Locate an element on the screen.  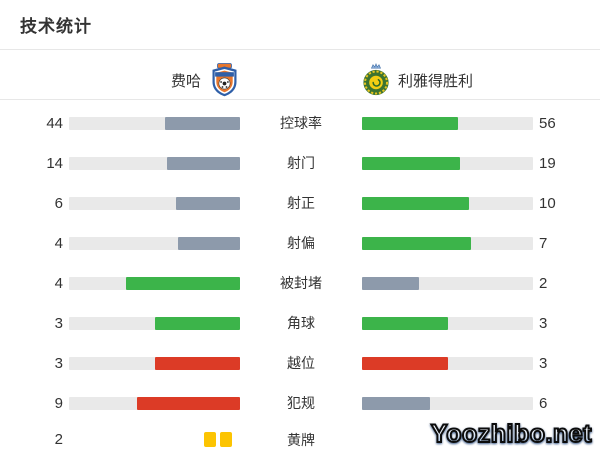
away-team-header: 利雅得胜利 is located at coordinates (481, 80).